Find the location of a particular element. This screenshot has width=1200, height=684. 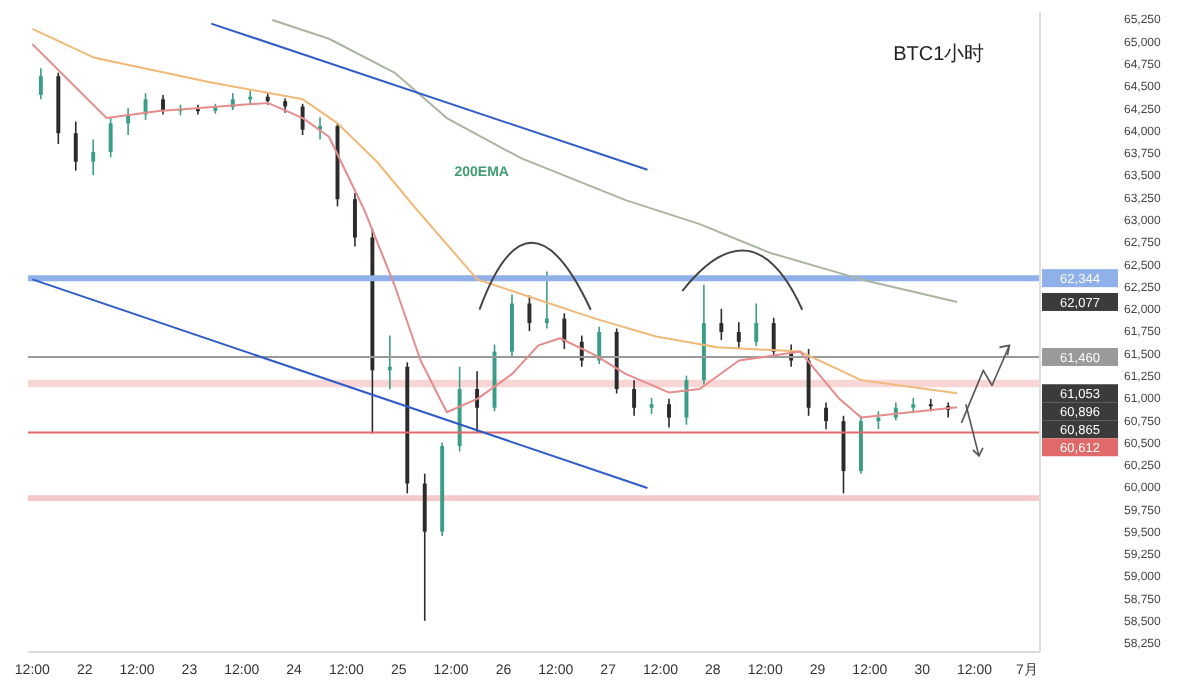

text: BTC1小时 is located at coordinates (939, 54).